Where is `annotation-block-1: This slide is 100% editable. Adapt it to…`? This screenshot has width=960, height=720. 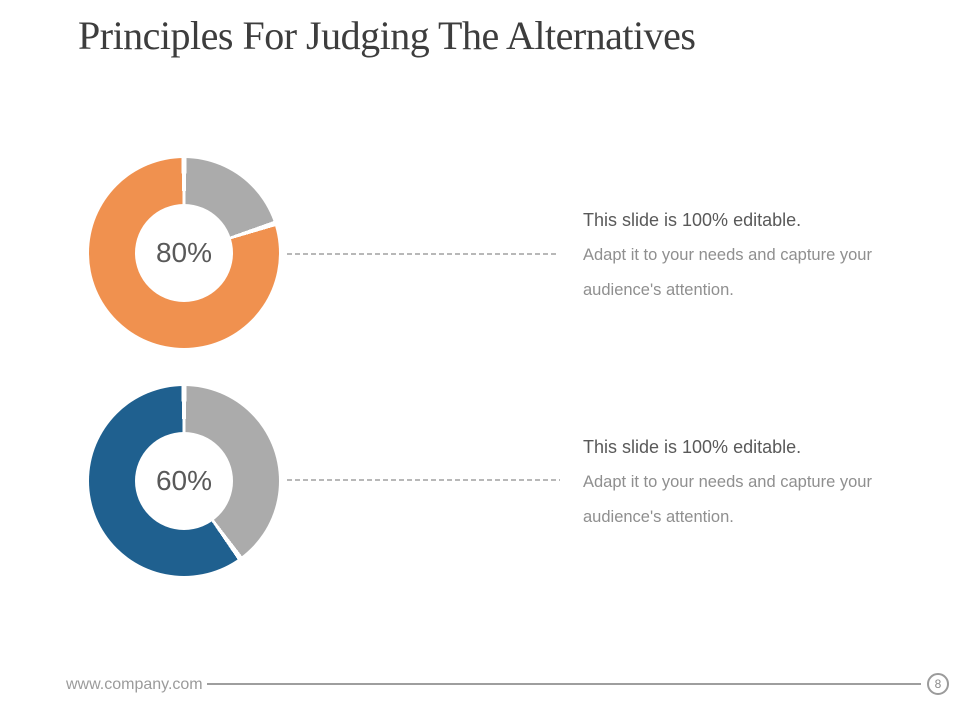
annotation-block-1: This slide is 100% editable. Adapt it to… is located at coordinates (739, 255).